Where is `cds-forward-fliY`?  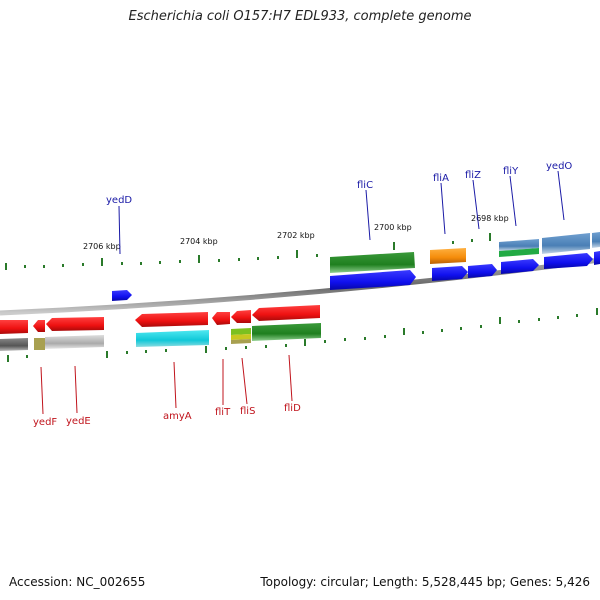 cds-forward-fliY is located at coordinates (520, 266).